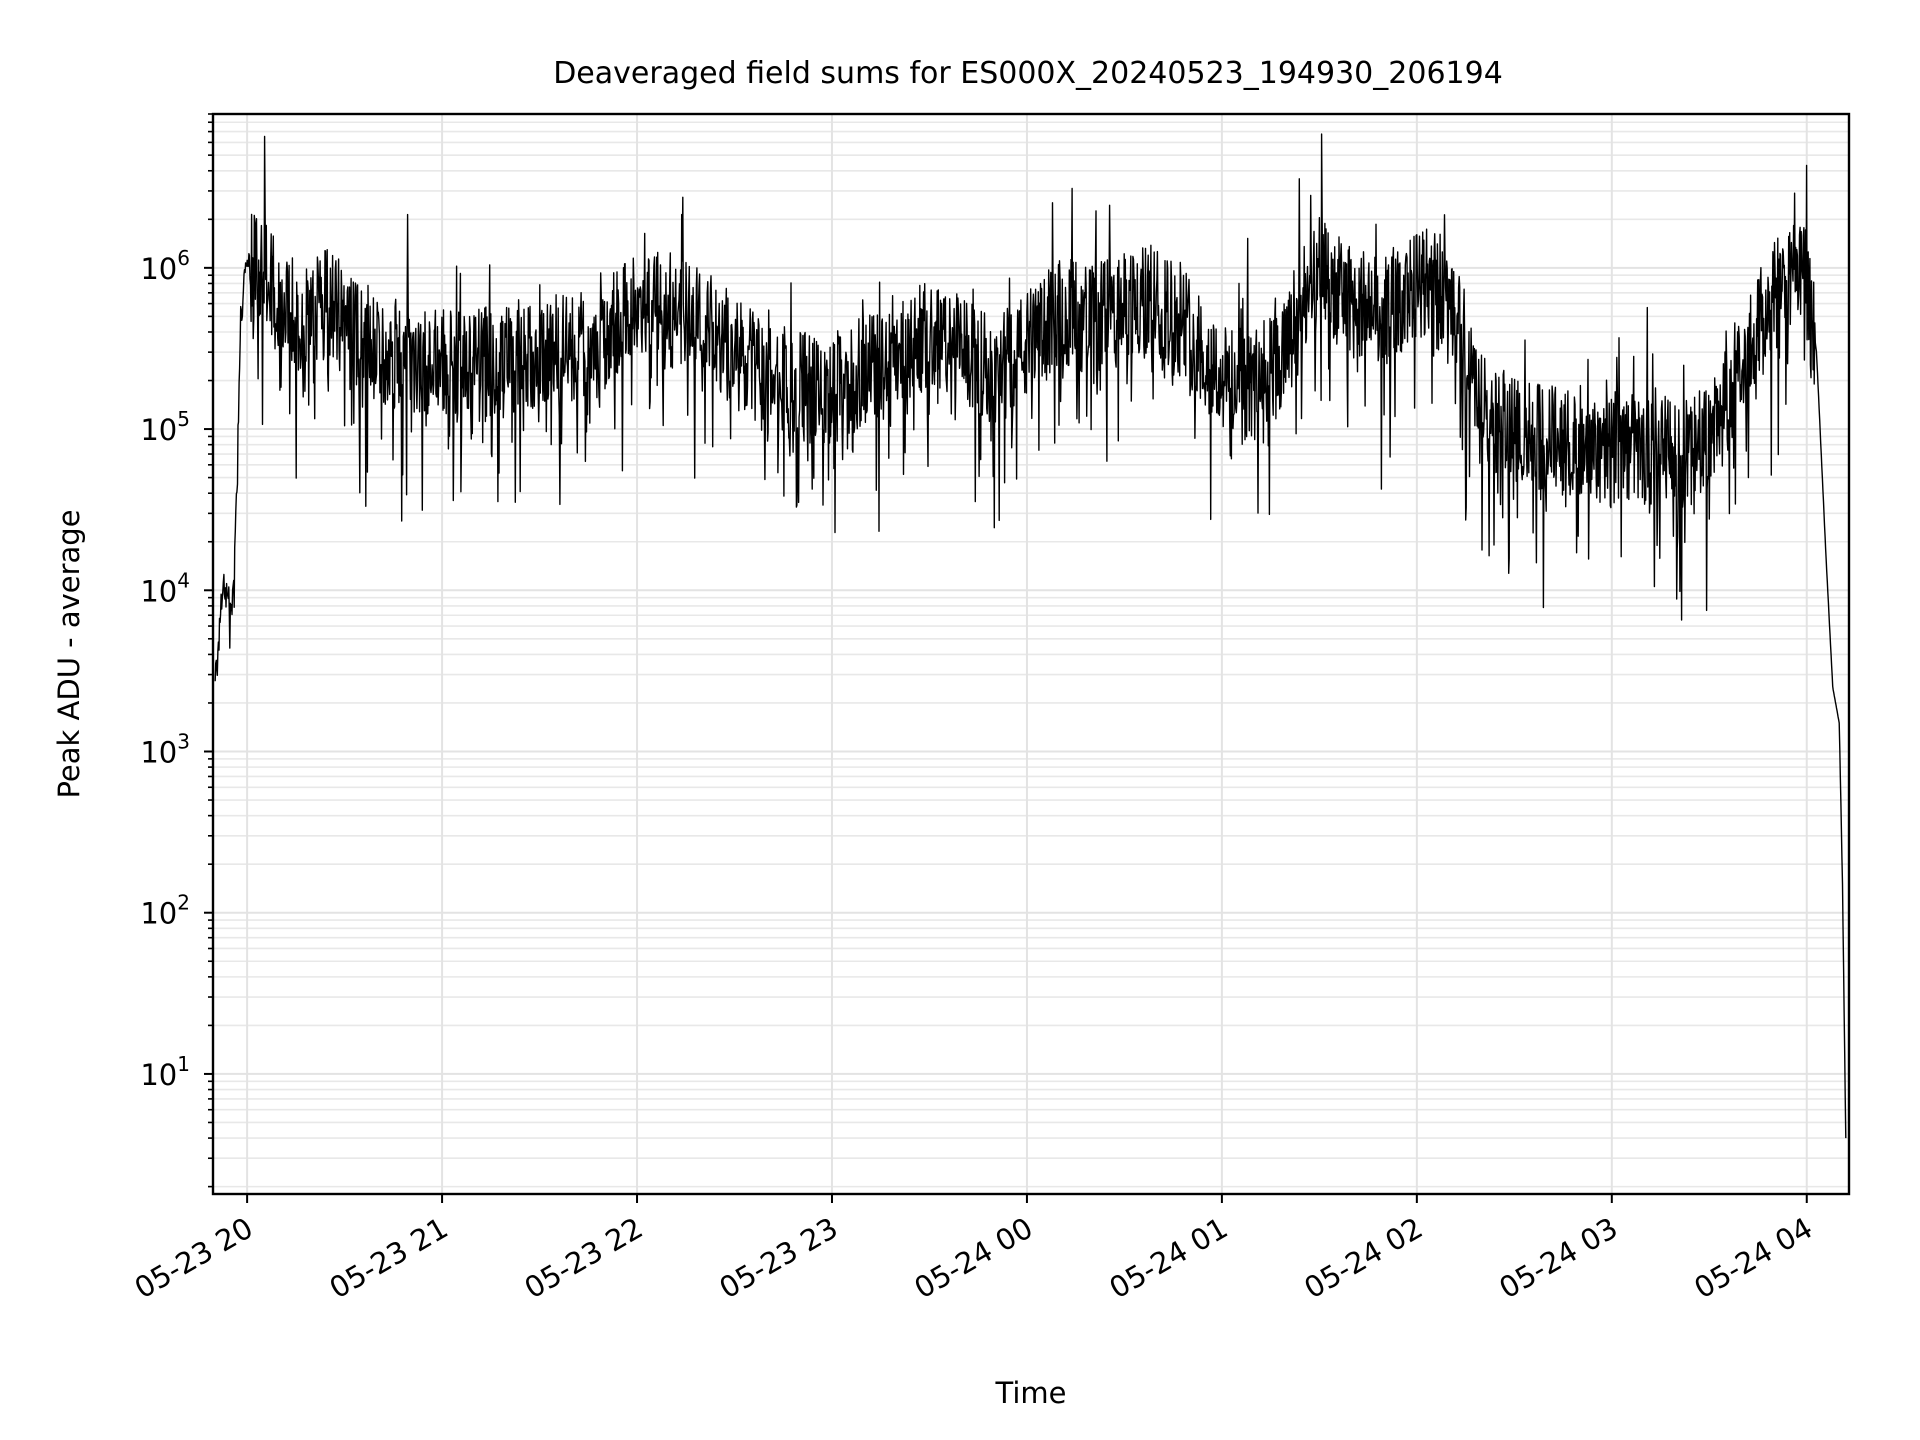 Image resolution: width=1920 pixels, height=1440 pixels. What do you see at coordinates (69, 653) in the screenshot?
I see `y-axis-label: Peak ADU - average` at bounding box center [69, 653].